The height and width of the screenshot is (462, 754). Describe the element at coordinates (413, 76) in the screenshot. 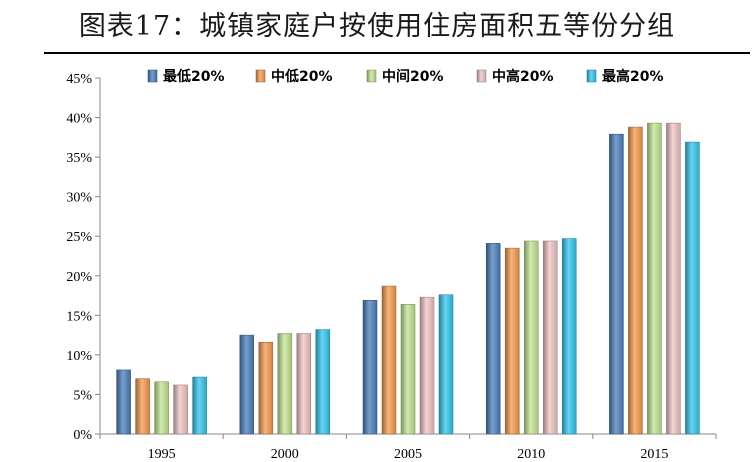

I see `legend-label: 中间20%` at that location.